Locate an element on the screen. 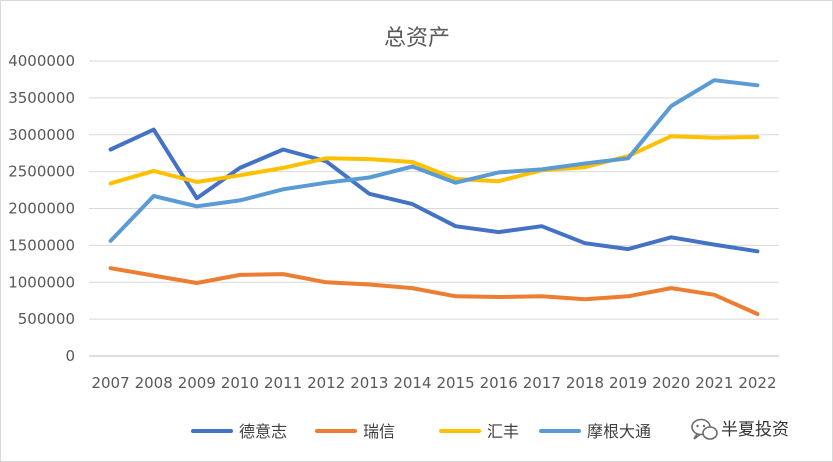 This screenshot has width=833, height=462. x-tick-label: 2015 is located at coordinates (455, 383).